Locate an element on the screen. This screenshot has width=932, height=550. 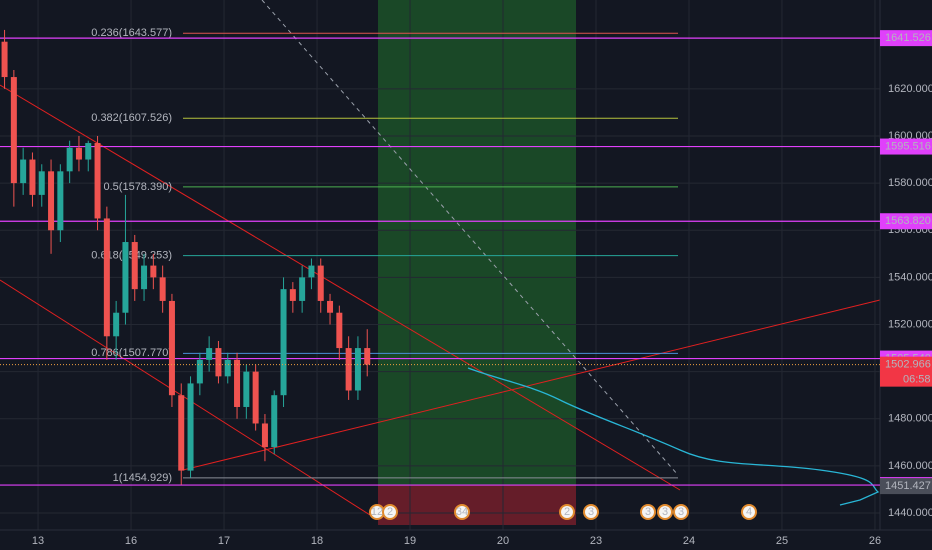
x-tick-label: 18 is located at coordinates (317, 541).